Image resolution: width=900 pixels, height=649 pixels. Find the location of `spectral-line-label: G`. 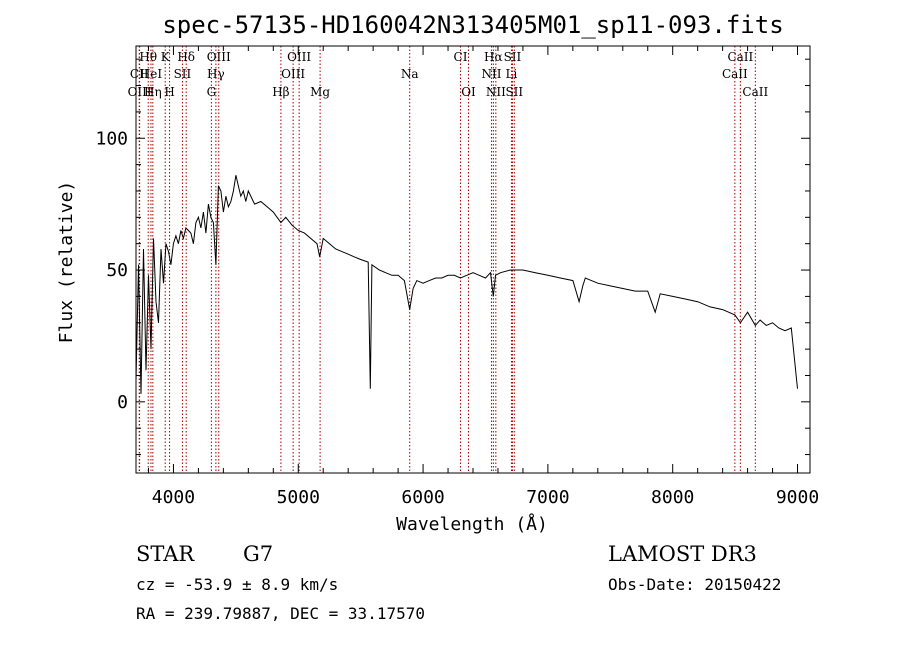

spectral-line-label: G is located at coordinates (212, 92).